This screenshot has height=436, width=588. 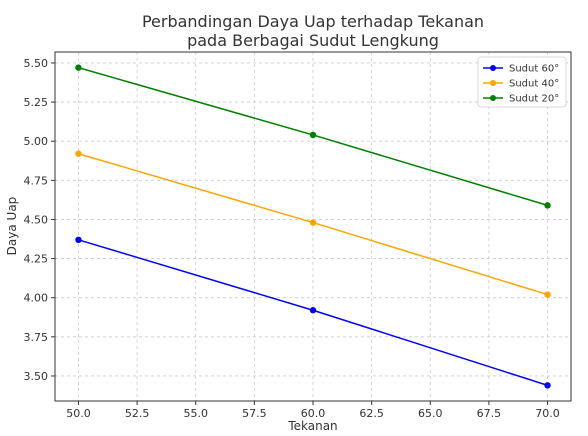 I want to click on x-tick-label: 55.0, so click(x=195, y=413).